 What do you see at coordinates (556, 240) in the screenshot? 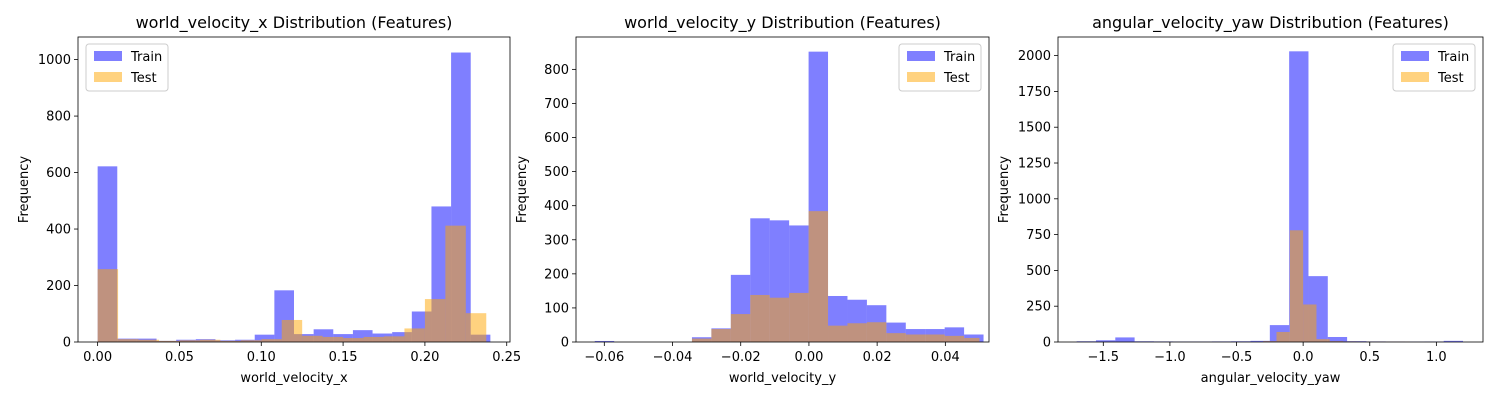
I see `y-tick-label: 300` at bounding box center [556, 240].